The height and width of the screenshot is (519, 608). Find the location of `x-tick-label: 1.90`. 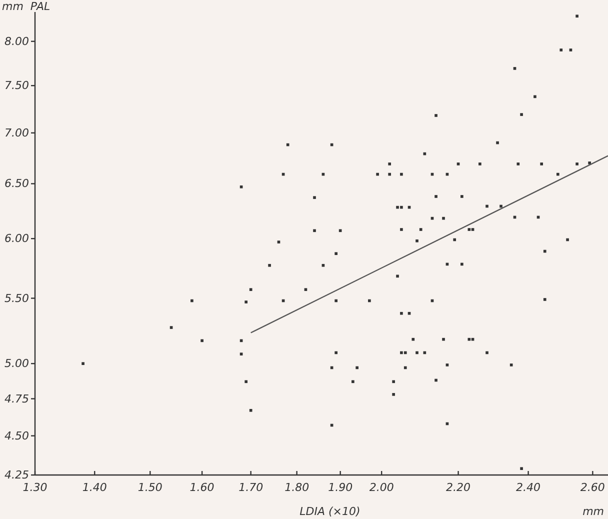

x-tick-label: 1.90 is located at coordinates (340, 487).